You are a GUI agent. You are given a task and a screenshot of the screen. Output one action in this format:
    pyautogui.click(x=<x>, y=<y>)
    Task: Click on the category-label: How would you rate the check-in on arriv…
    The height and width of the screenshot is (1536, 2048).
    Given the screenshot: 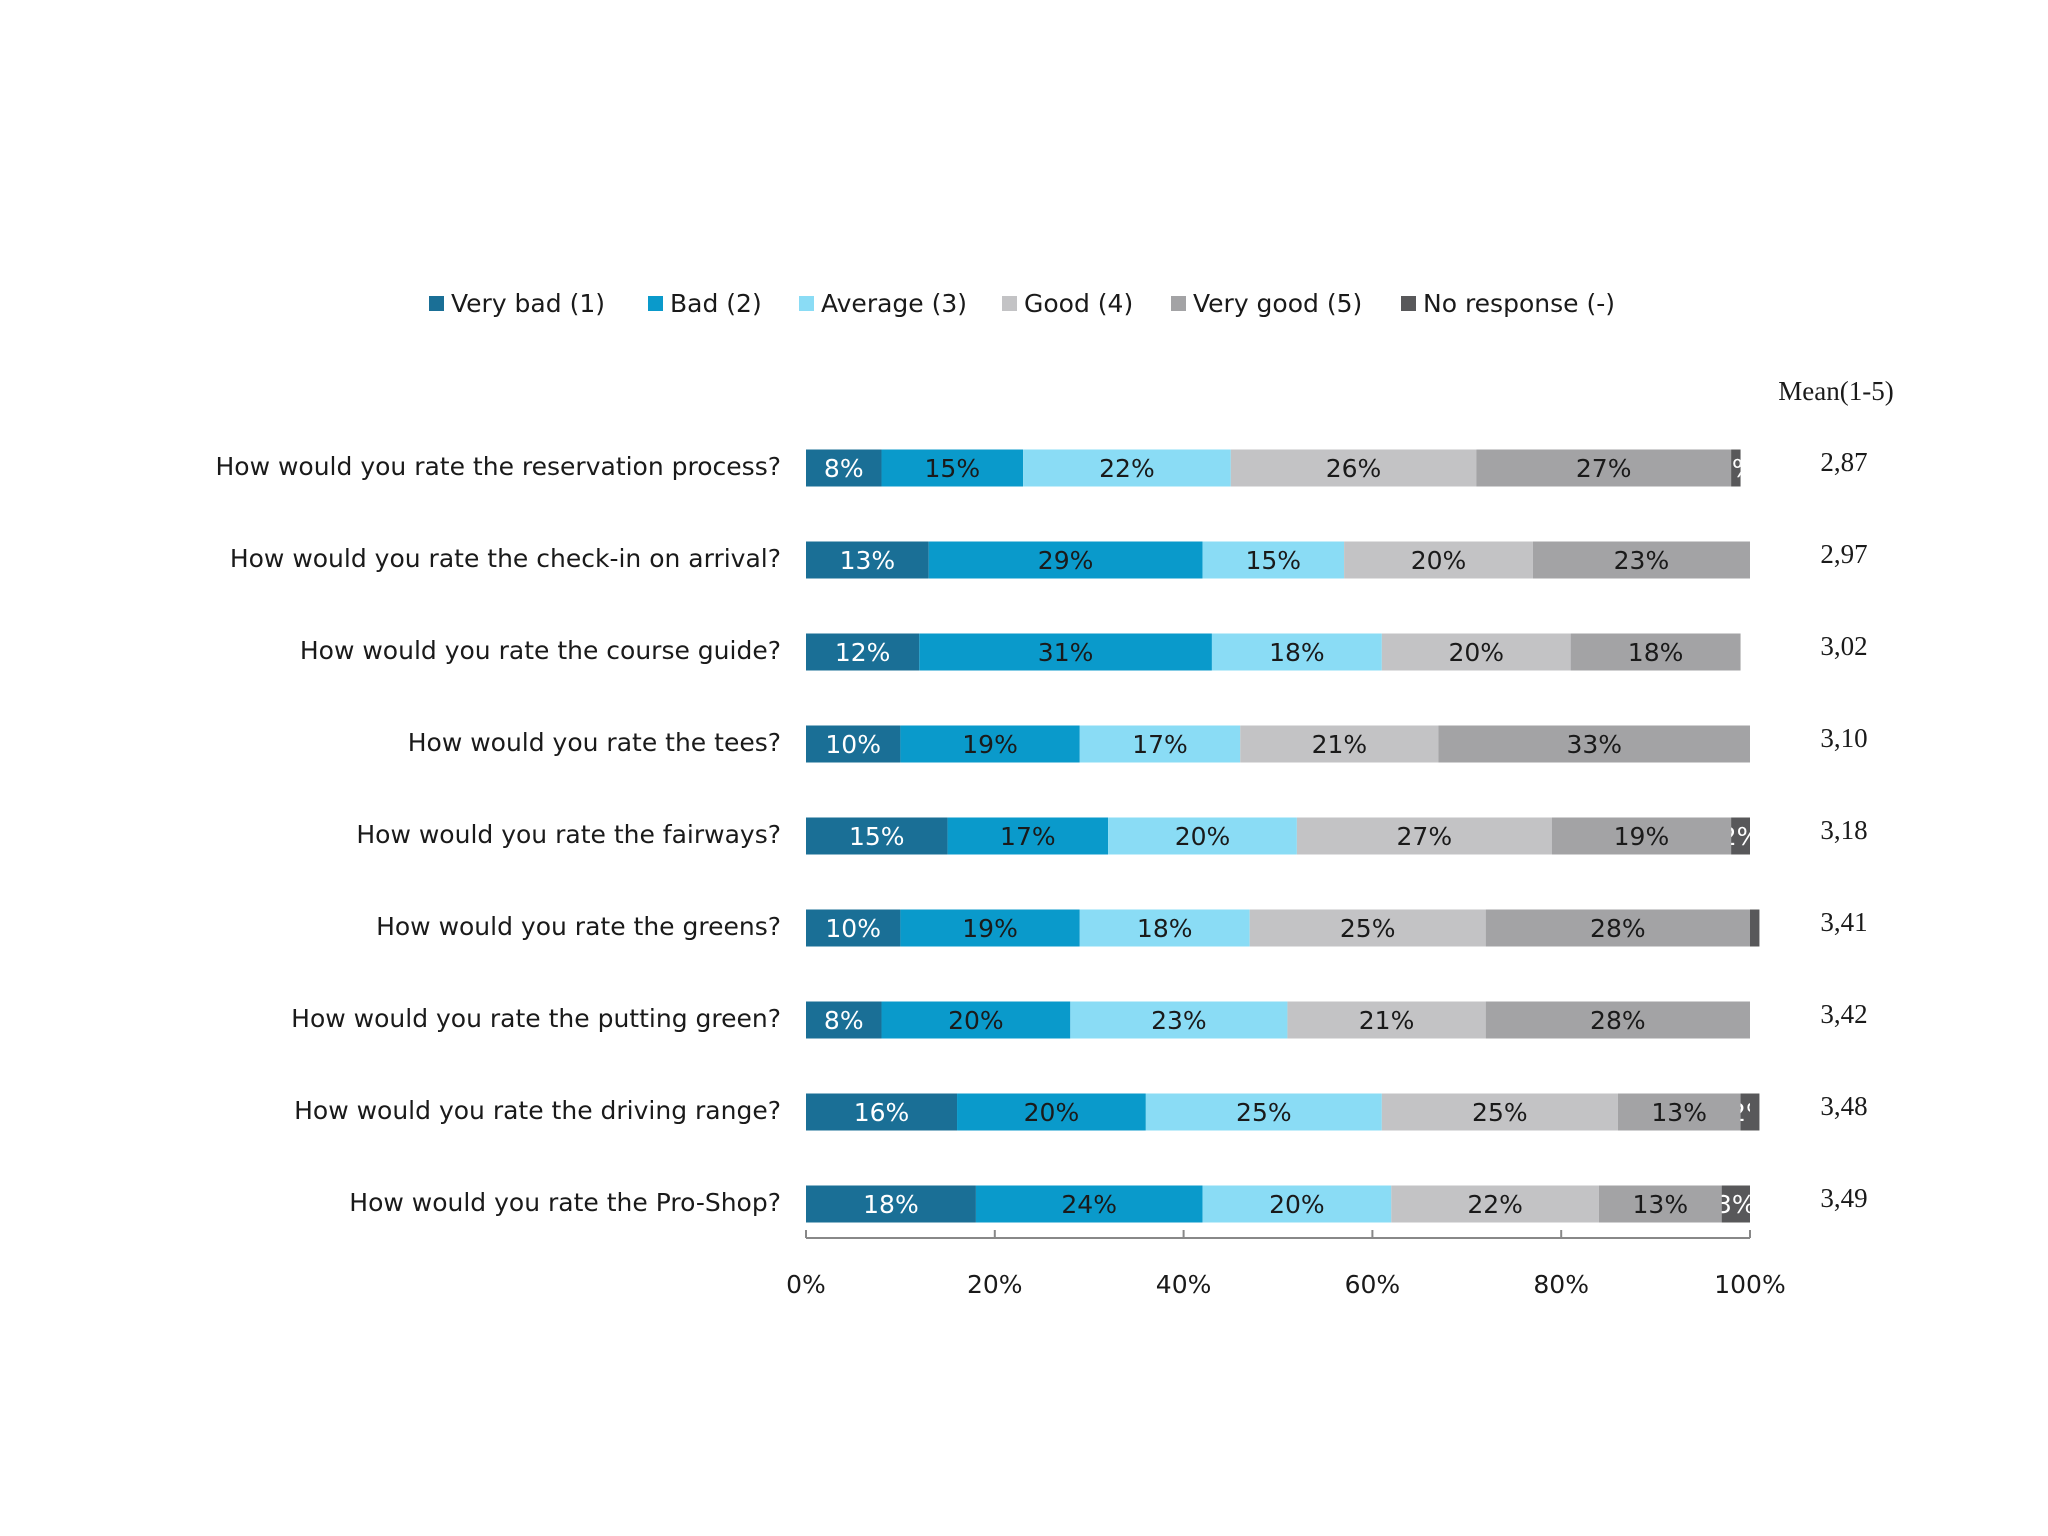 What is the action you would take?
    pyautogui.click(x=505, y=558)
    